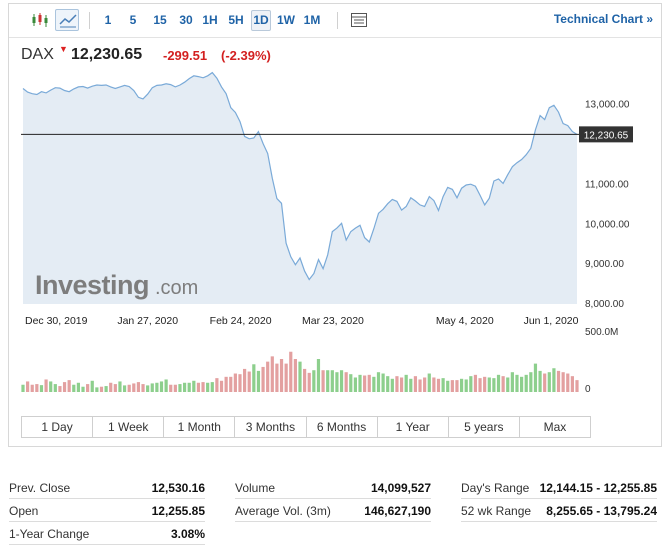 Image resolution: width=672 pixels, height=559 pixels. Describe the element at coordinates (588, 389) in the screenshot. I see `volume-zero-label: 0` at that location.